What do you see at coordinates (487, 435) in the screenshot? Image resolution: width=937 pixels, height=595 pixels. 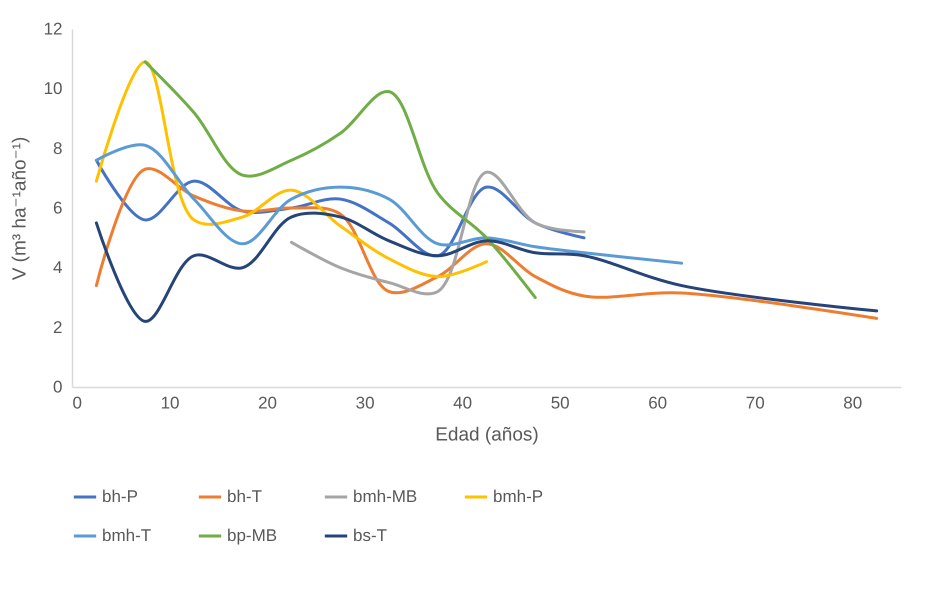 I see `x-axis-title: Edad (años)` at bounding box center [487, 435].